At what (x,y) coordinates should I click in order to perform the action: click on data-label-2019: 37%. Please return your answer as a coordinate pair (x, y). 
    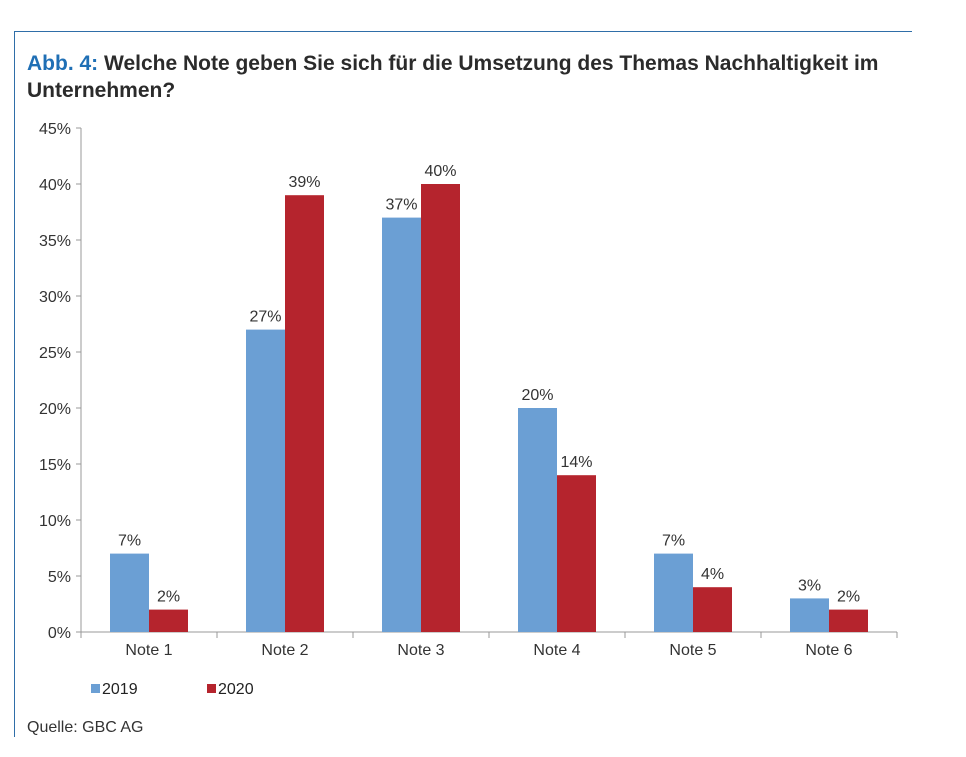
    Looking at the image, I should click on (401, 205).